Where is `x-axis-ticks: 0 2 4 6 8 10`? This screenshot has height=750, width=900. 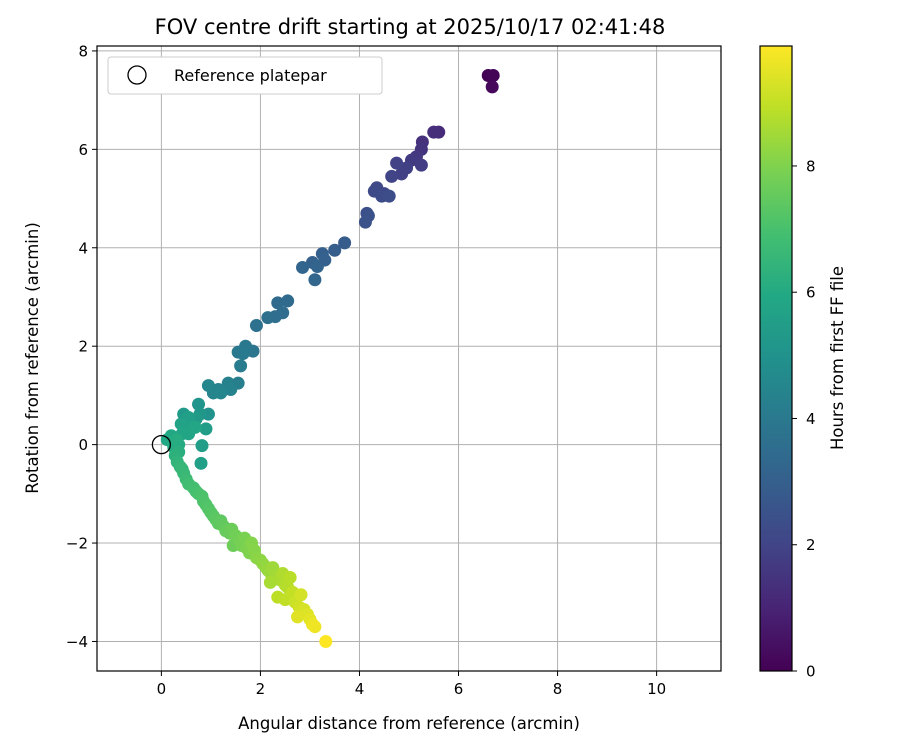
x-axis-ticks: 0 2 4 6 8 10 is located at coordinates (411, 684).